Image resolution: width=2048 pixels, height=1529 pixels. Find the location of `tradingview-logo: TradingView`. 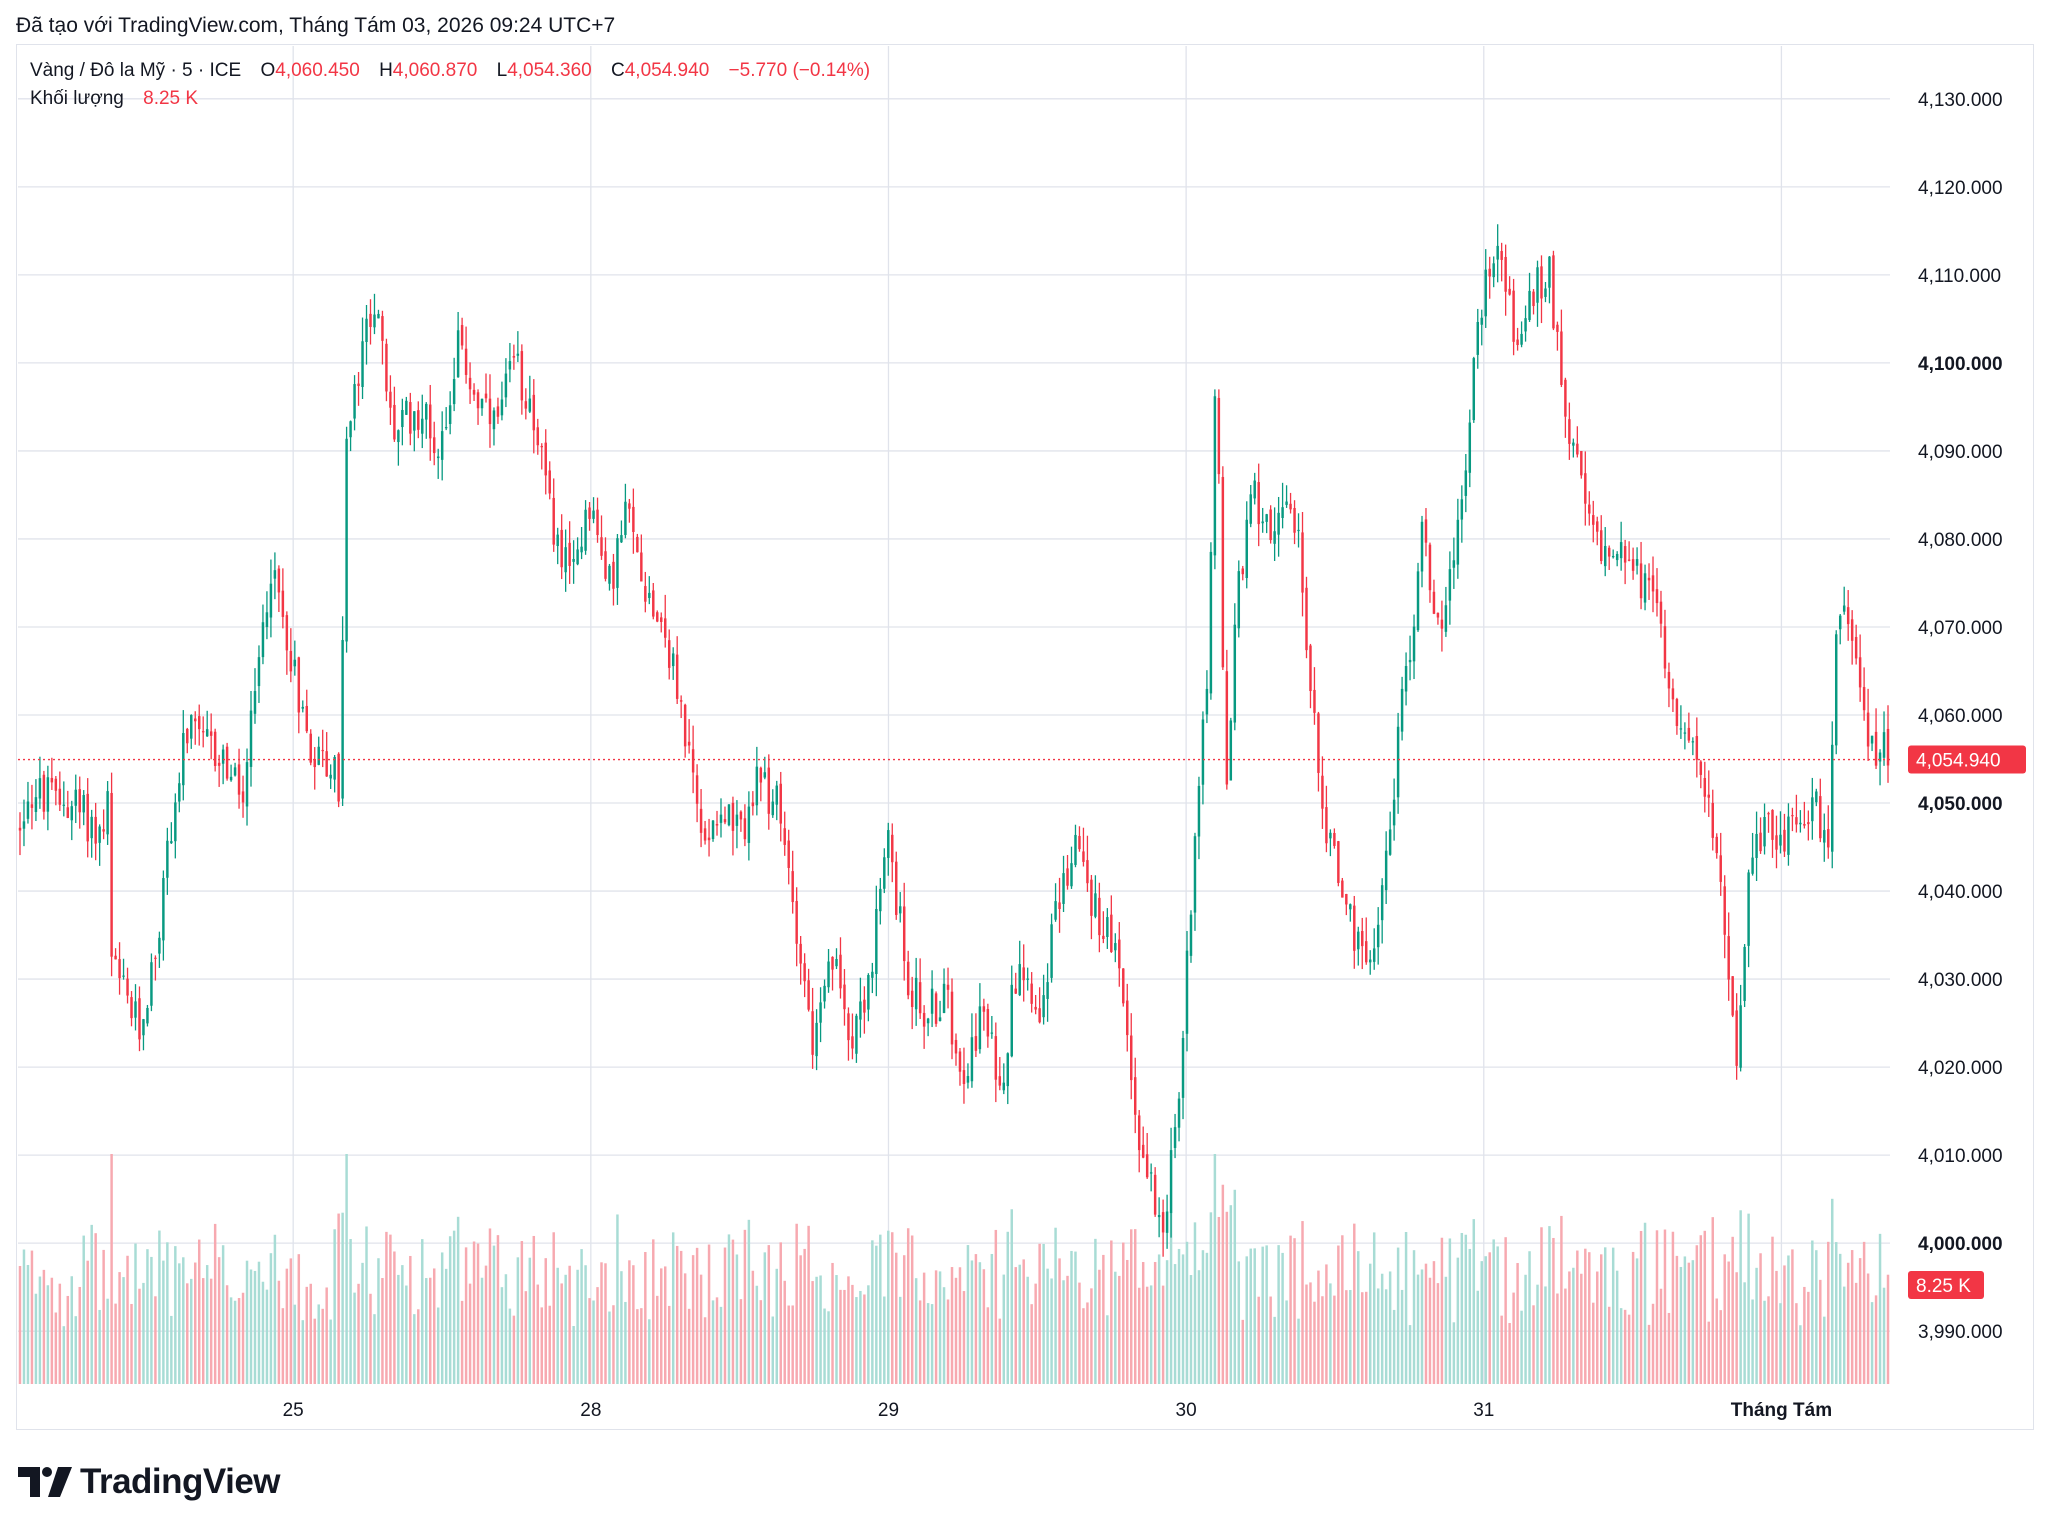

tradingview-logo: TradingView is located at coordinates (149, 1482).